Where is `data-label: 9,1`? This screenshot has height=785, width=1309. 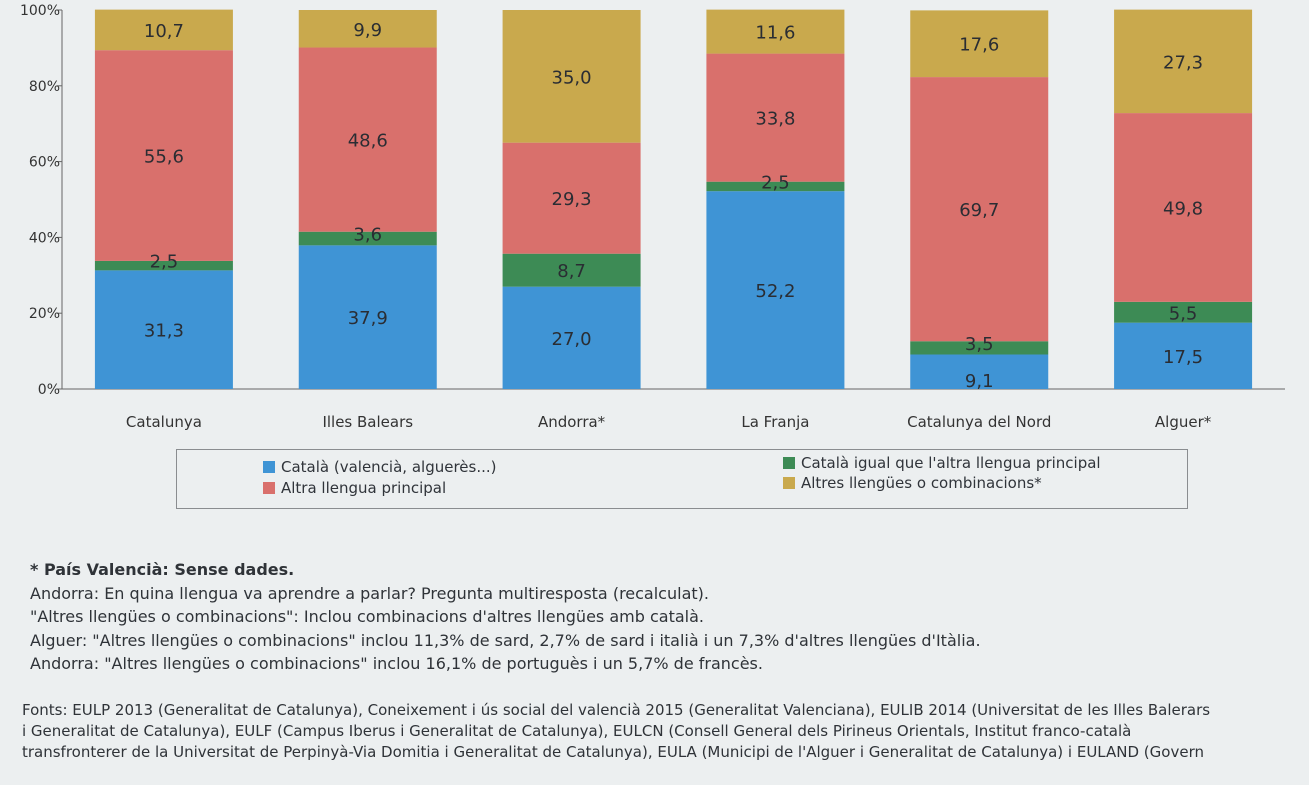 data-label: 9,1 is located at coordinates (979, 381).